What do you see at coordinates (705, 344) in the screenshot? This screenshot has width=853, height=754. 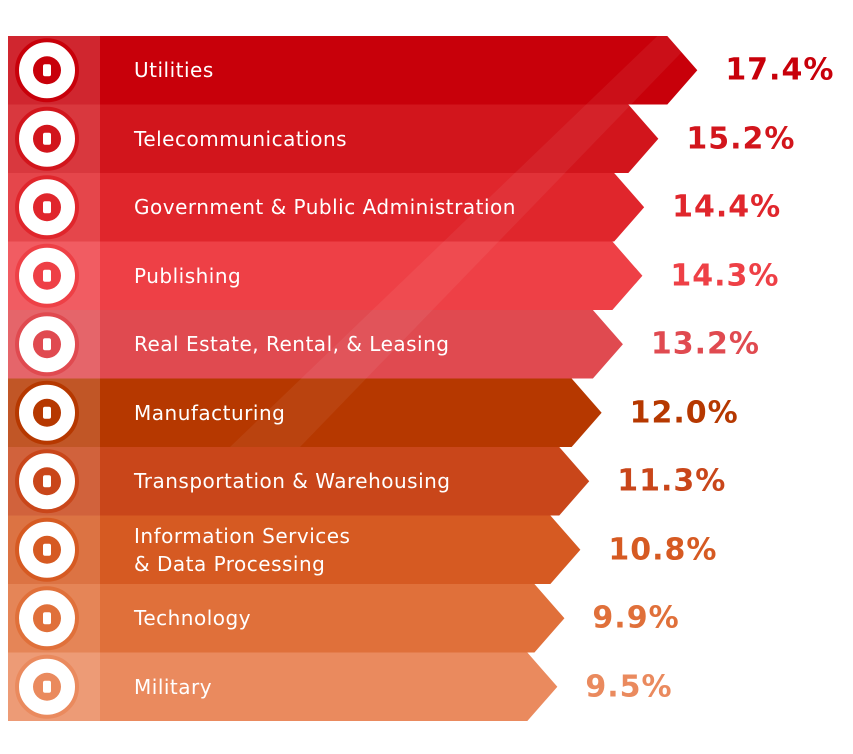 I see `value-label: 13.2%` at bounding box center [705, 344].